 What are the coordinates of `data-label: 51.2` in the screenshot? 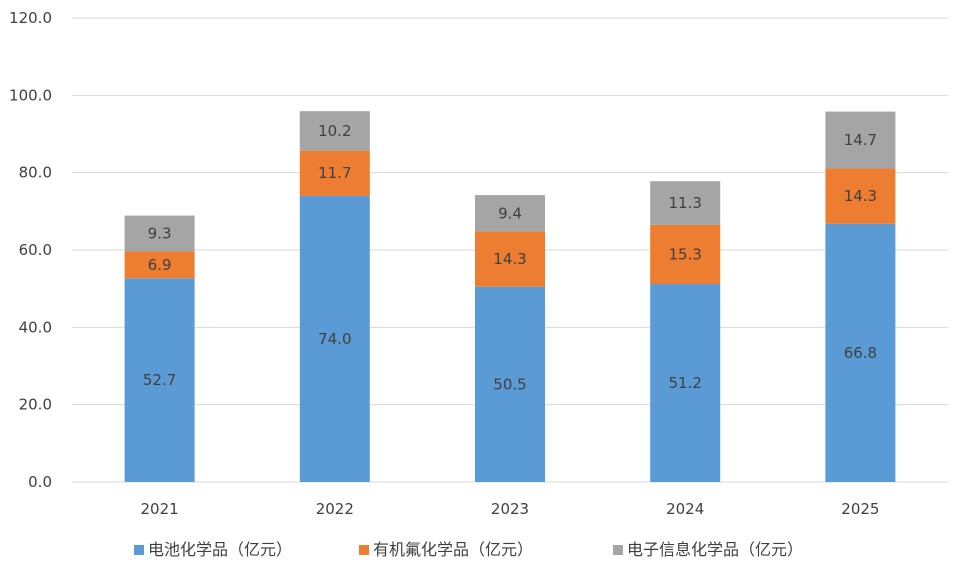 It's located at (684, 383).